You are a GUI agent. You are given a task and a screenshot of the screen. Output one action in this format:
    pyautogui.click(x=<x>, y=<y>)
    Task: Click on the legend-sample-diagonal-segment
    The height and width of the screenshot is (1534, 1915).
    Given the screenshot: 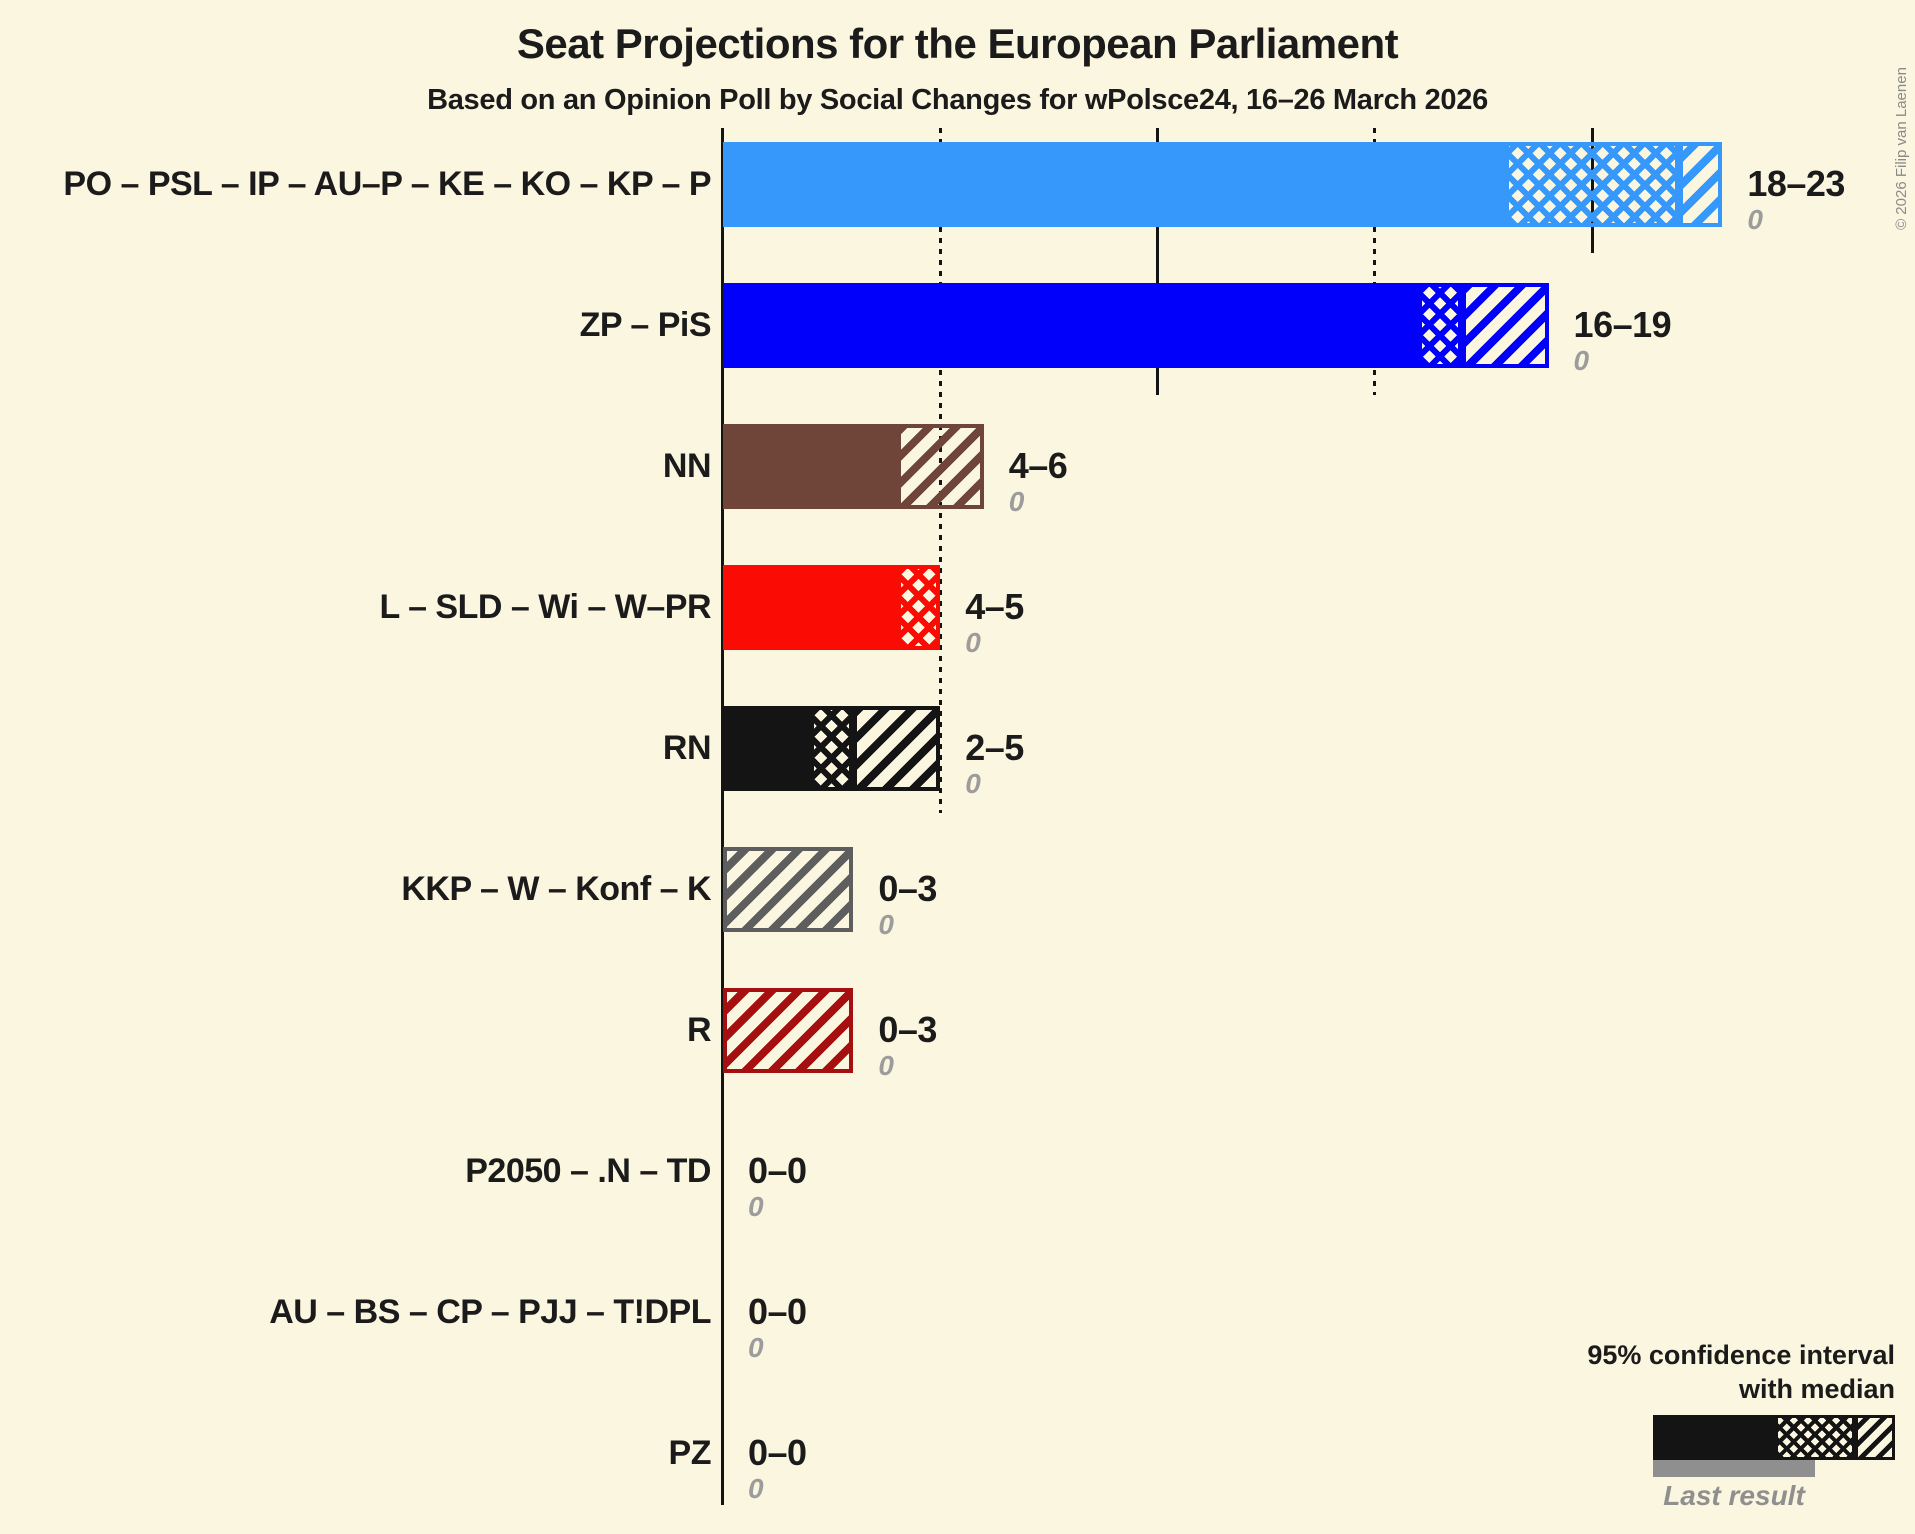 What is the action you would take?
    pyautogui.click(x=1875, y=1437)
    